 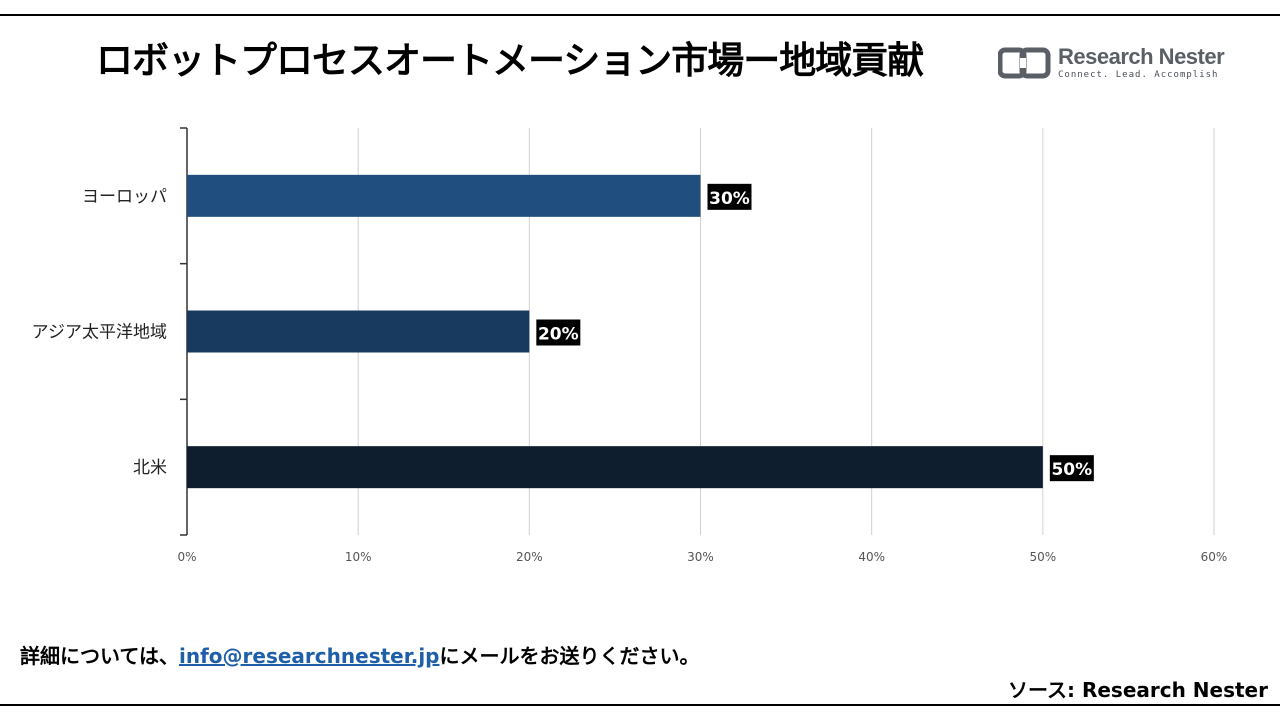 What do you see at coordinates (729, 199) in the screenshot?
I see `data-label: 30%` at bounding box center [729, 199].